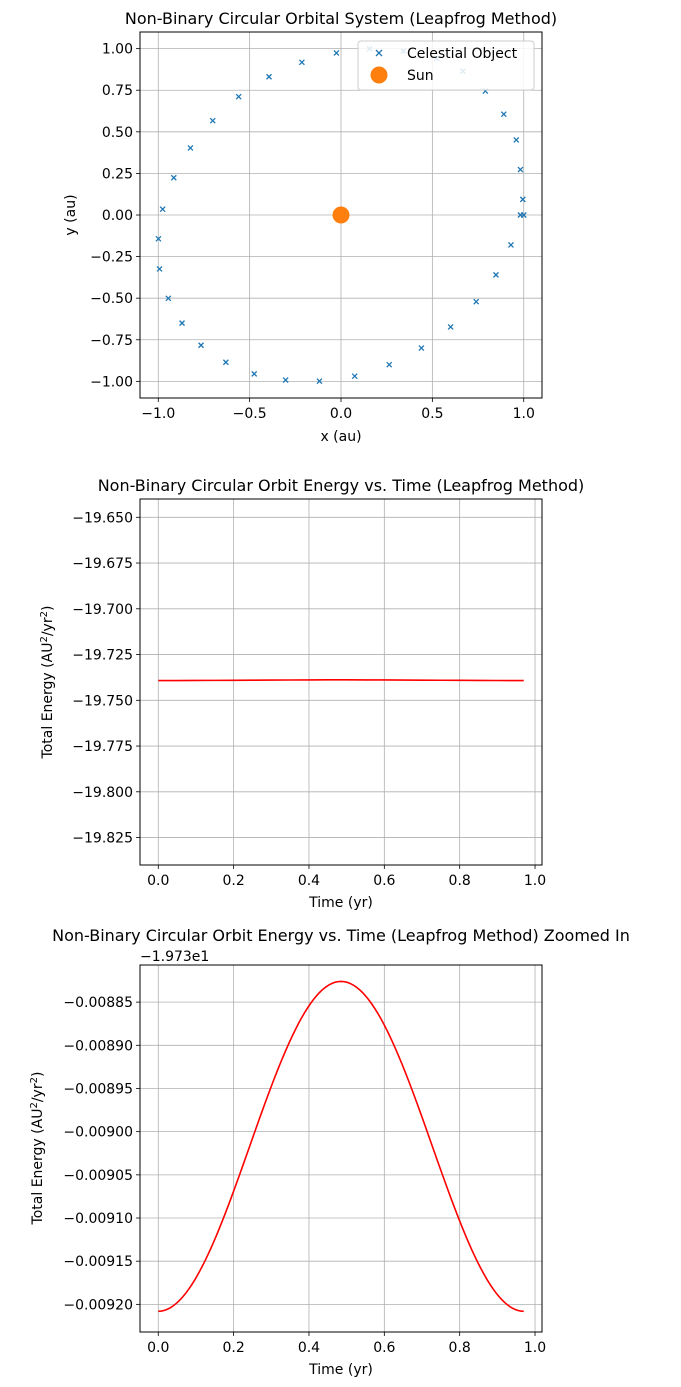 The height and width of the screenshot is (1387, 681). What do you see at coordinates (111, 258) in the screenshot?
I see `y-tick-label: −0.25` at bounding box center [111, 258].